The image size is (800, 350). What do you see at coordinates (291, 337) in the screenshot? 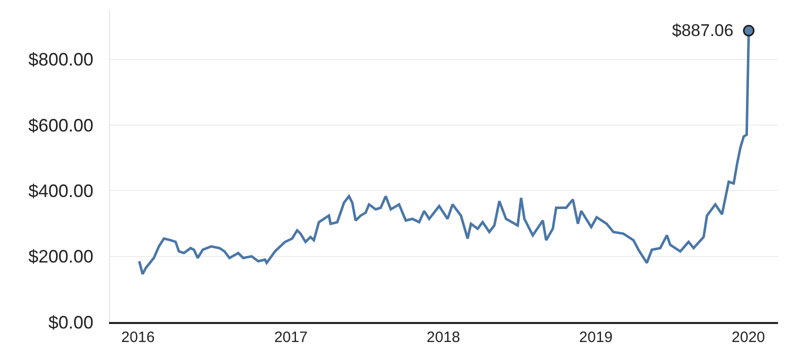
I see `x-tick-label: 2017` at bounding box center [291, 337].